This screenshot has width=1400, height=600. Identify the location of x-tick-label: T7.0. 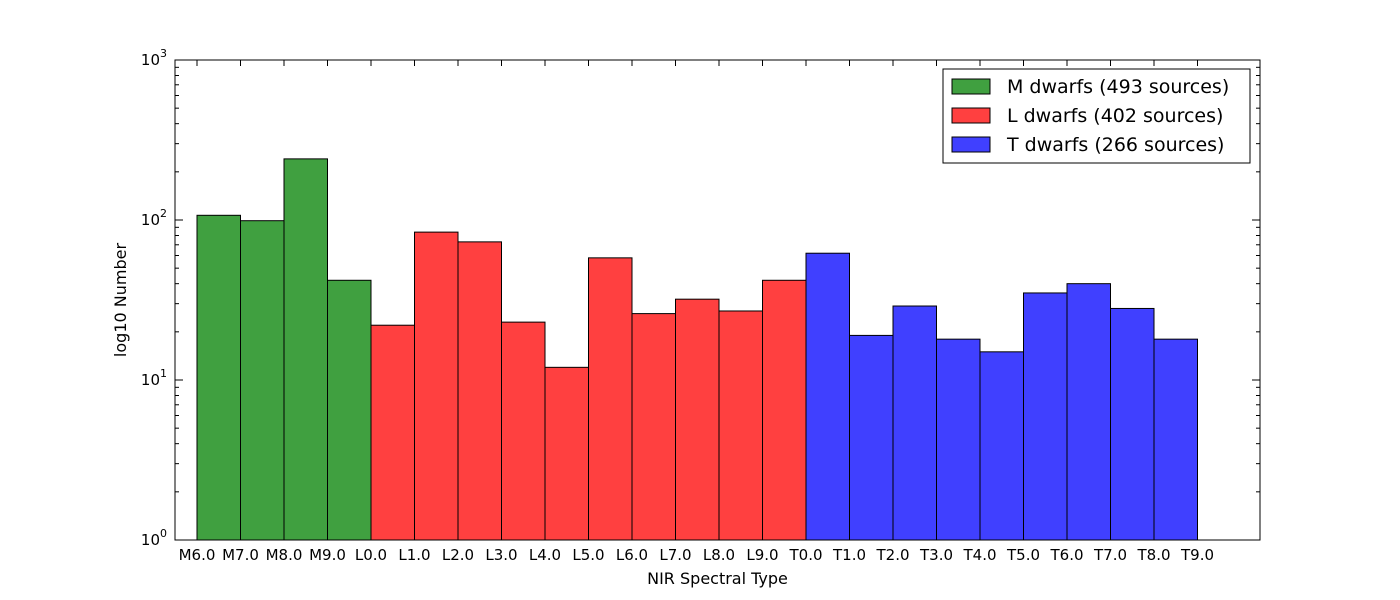
(1110, 555).